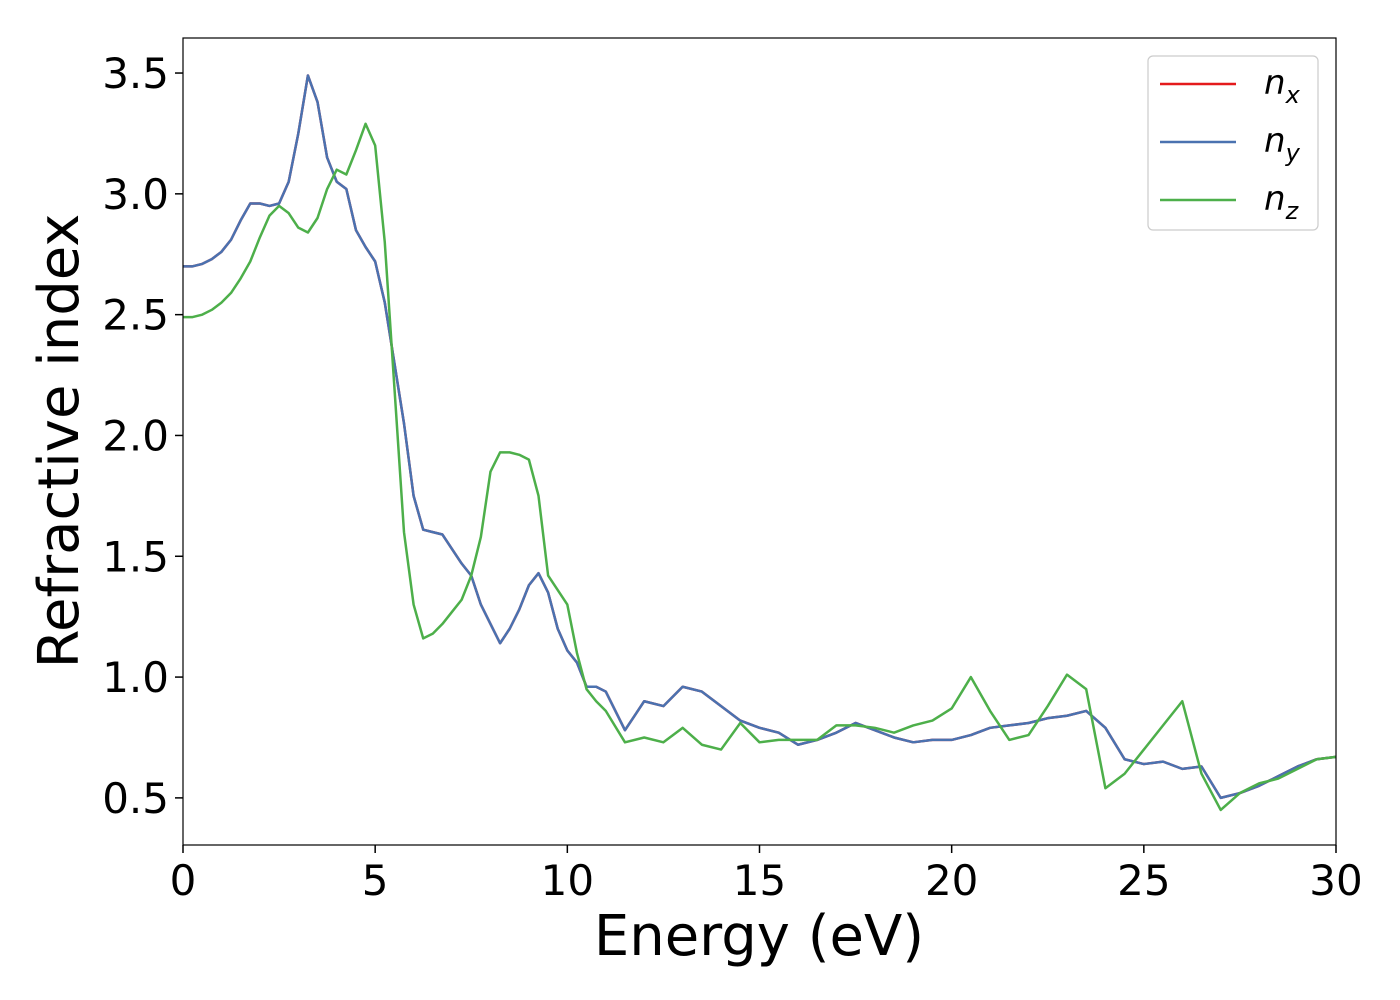 The width and height of the screenshot is (1400, 1000). What do you see at coordinates (1282, 86) in the screenshot?
I see `legend-label: nx` at bounding box center [1282, 86].